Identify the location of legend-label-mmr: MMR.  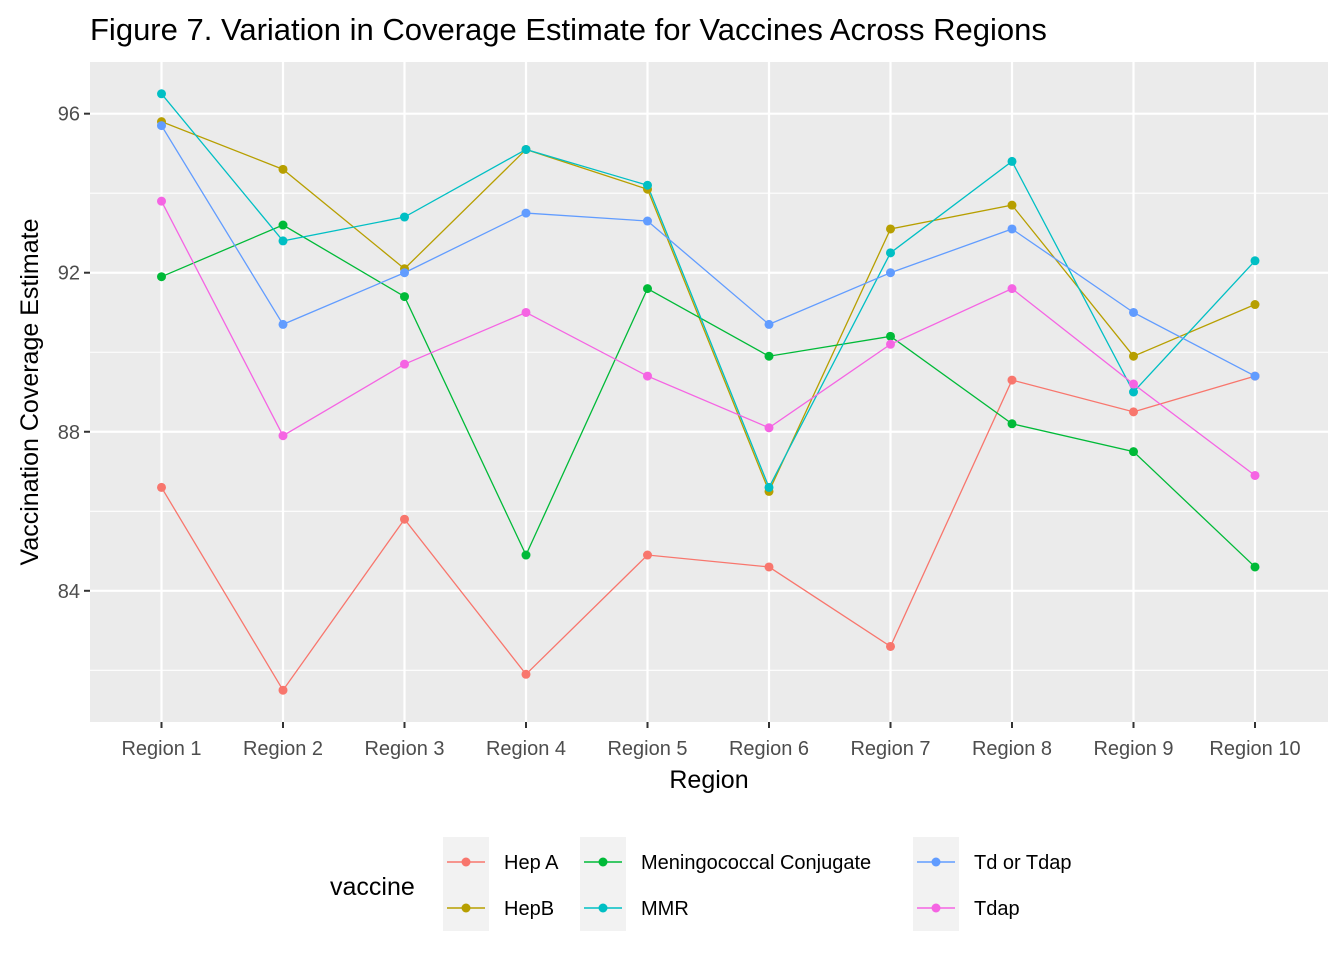
(665, 909).